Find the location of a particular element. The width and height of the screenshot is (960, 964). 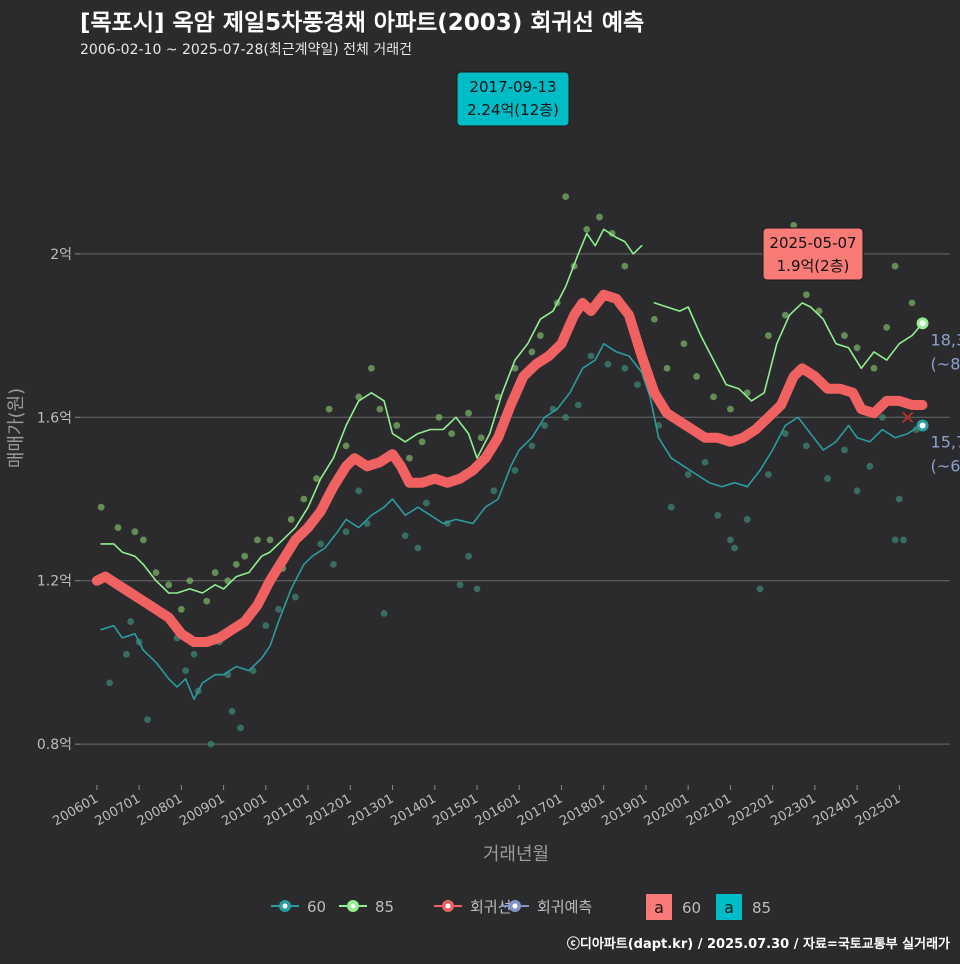

legend-label-3: 회귀예측 is located at coordinates (564, 907).